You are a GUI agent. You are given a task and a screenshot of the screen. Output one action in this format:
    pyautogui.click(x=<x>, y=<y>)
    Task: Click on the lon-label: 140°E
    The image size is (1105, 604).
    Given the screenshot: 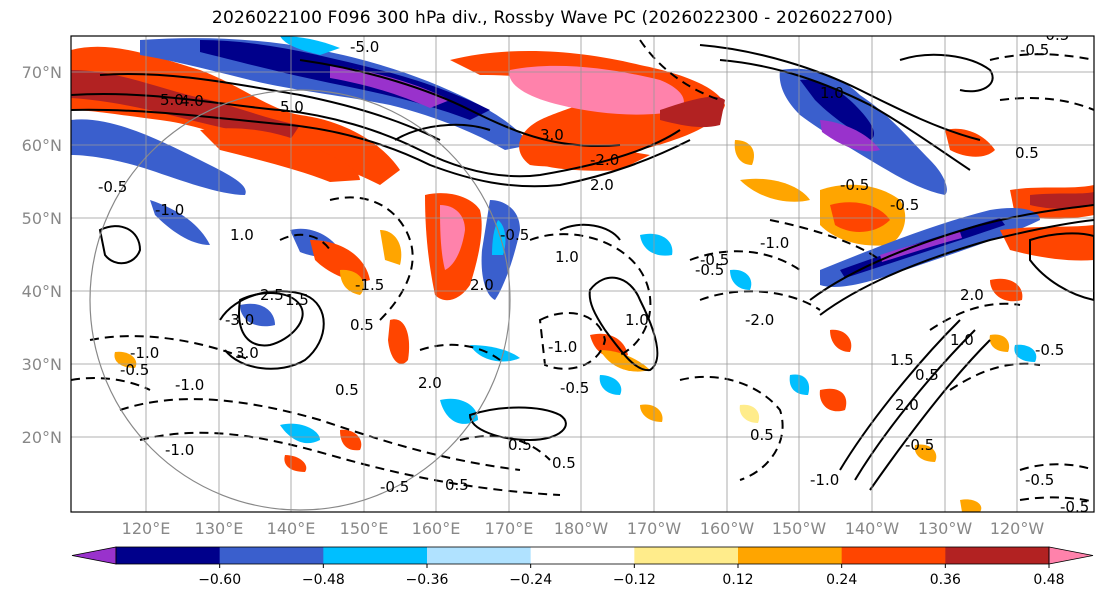 What is the action you would take?
    pyautogui.click(x=291, y=528)
    